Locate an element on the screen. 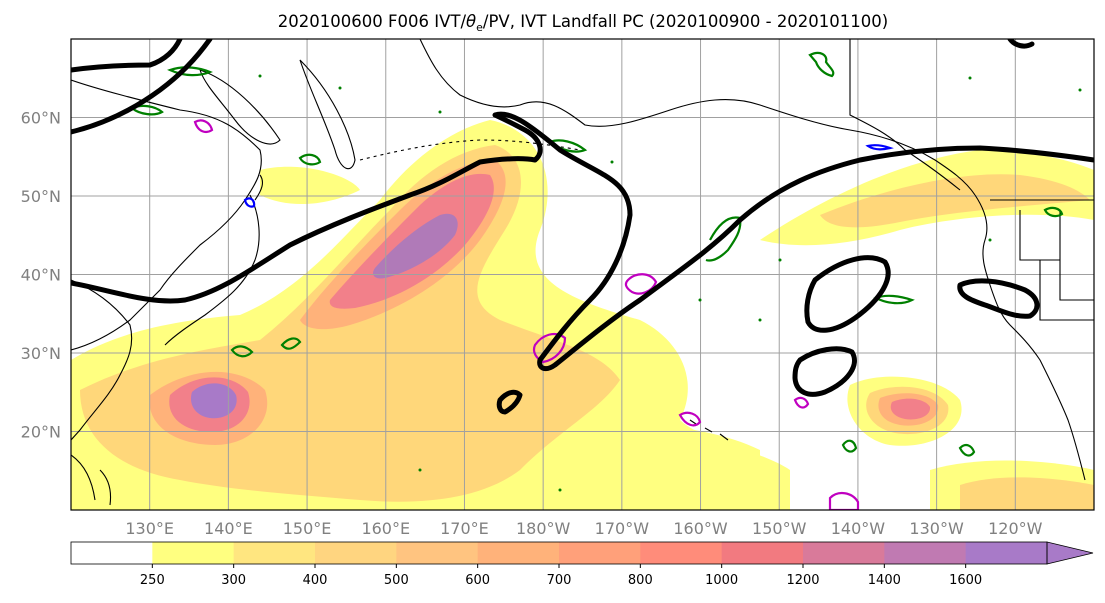 Image resolution: width=1105 pixels, height=603 pixels. longitude-label: 150°W is located at coordinates (779, 528).